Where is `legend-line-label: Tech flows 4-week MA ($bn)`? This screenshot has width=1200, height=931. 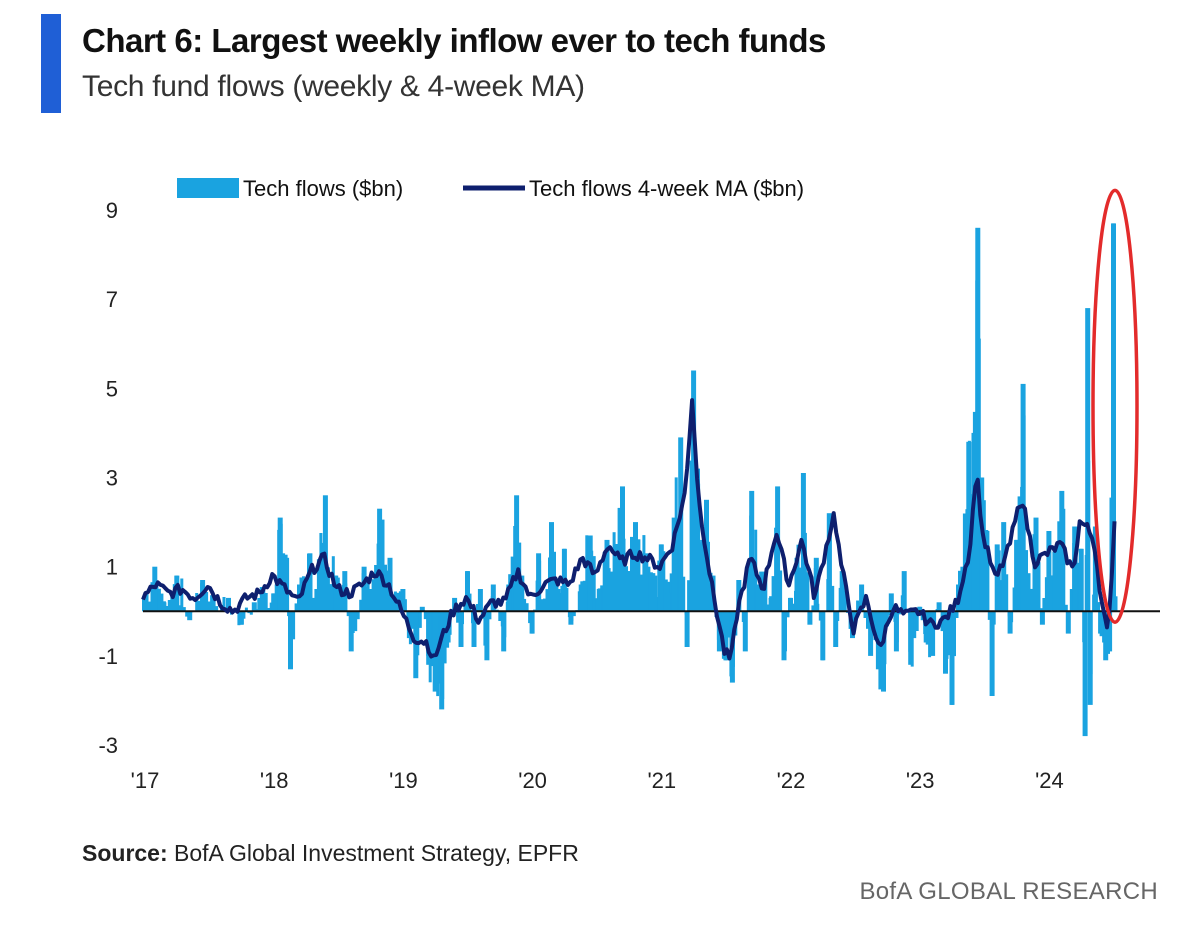
legend-line-label: Tech flows 4-week MA ($bn) is located at coordinates (666, 188).